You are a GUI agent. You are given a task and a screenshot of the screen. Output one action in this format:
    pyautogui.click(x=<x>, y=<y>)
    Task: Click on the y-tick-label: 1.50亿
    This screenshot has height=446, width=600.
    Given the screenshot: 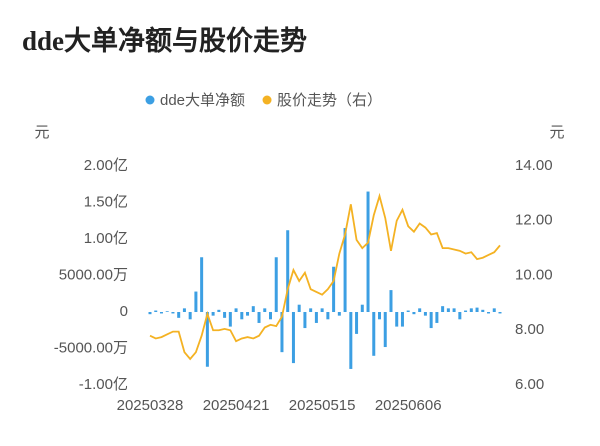 What is the action you would take?
    pyautogui.click(x=106, y=201)
    